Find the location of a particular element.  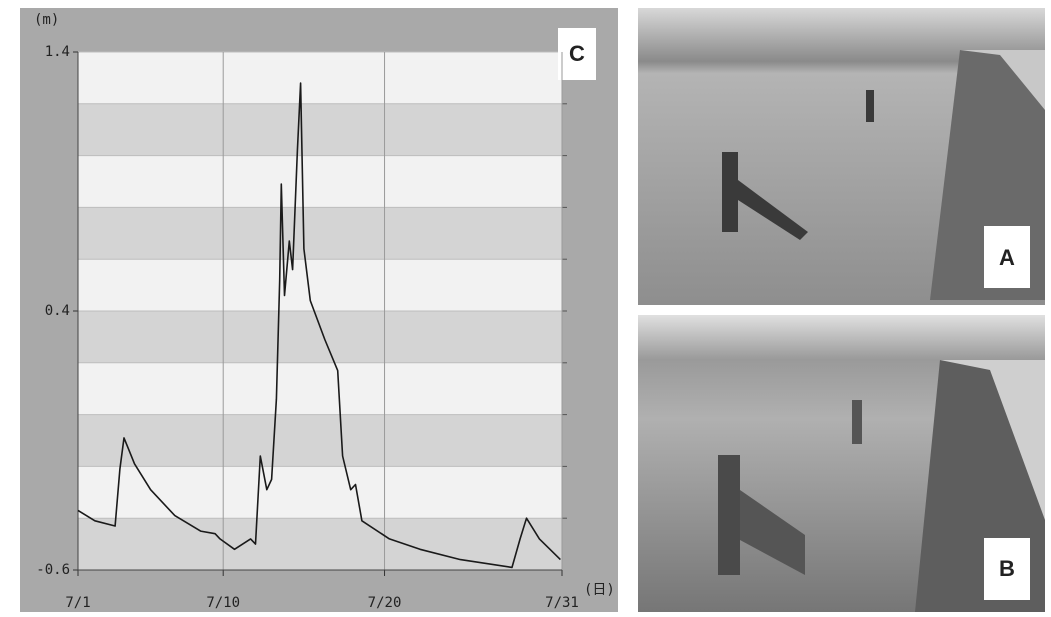

x-tick-label: 7/10 is located at coordinates (223, 603).